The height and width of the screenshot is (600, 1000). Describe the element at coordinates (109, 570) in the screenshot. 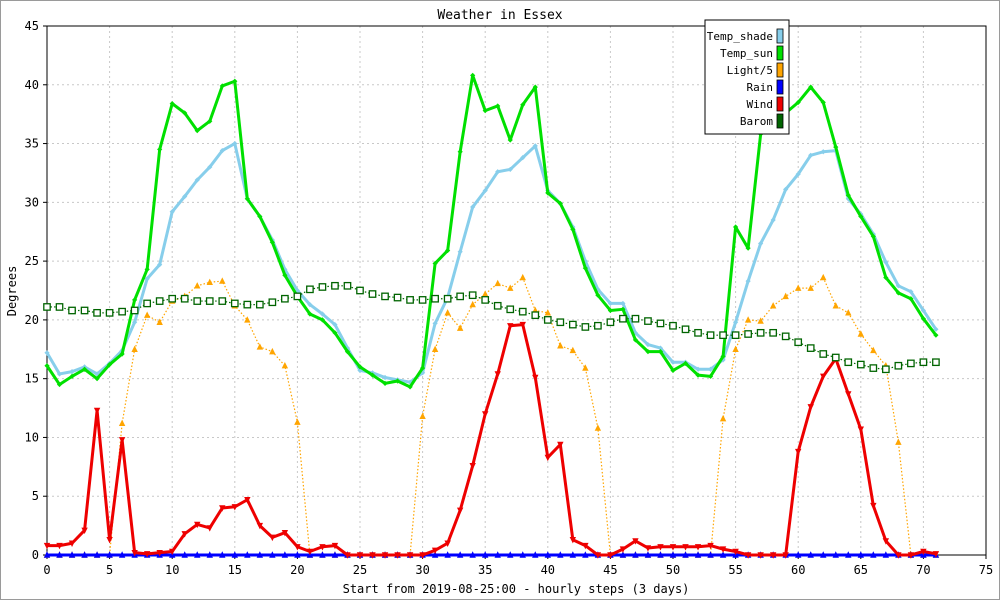

I see `x-tick-label: 5` at that location.